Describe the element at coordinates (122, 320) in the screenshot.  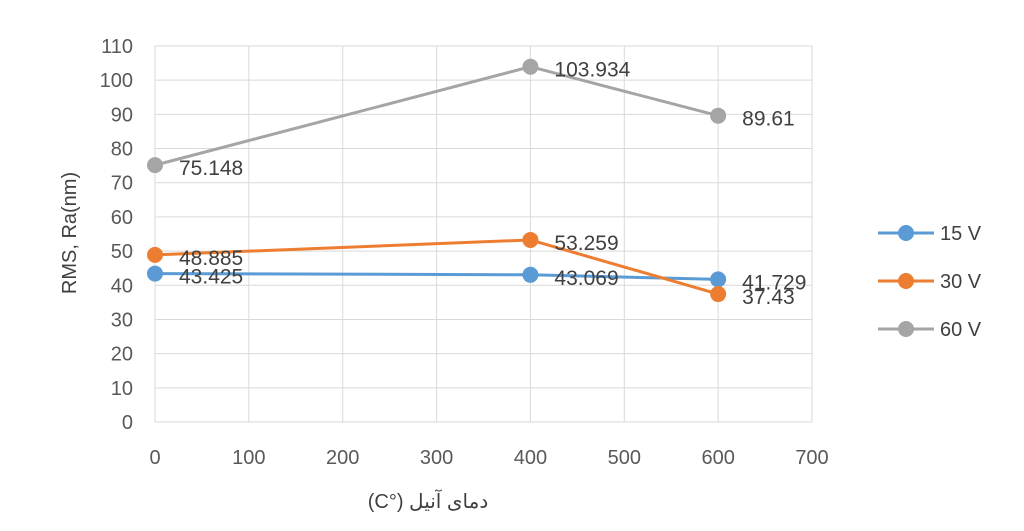
I see `y-tick-label: 30` at that location.